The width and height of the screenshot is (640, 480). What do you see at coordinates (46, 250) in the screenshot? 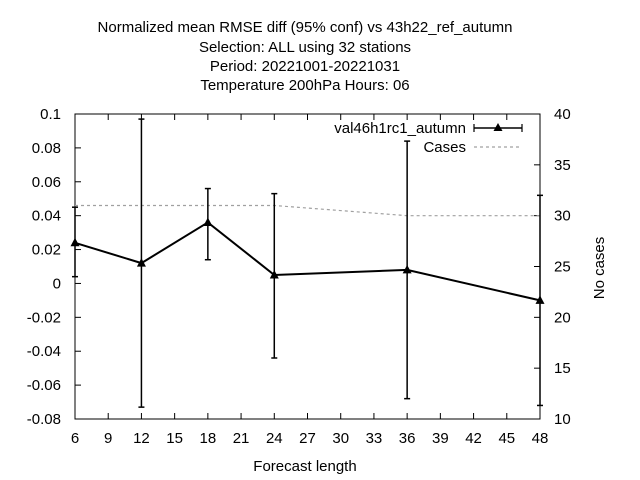
I see `y-tick-label: 0.02` at bounding box center [46, 250].